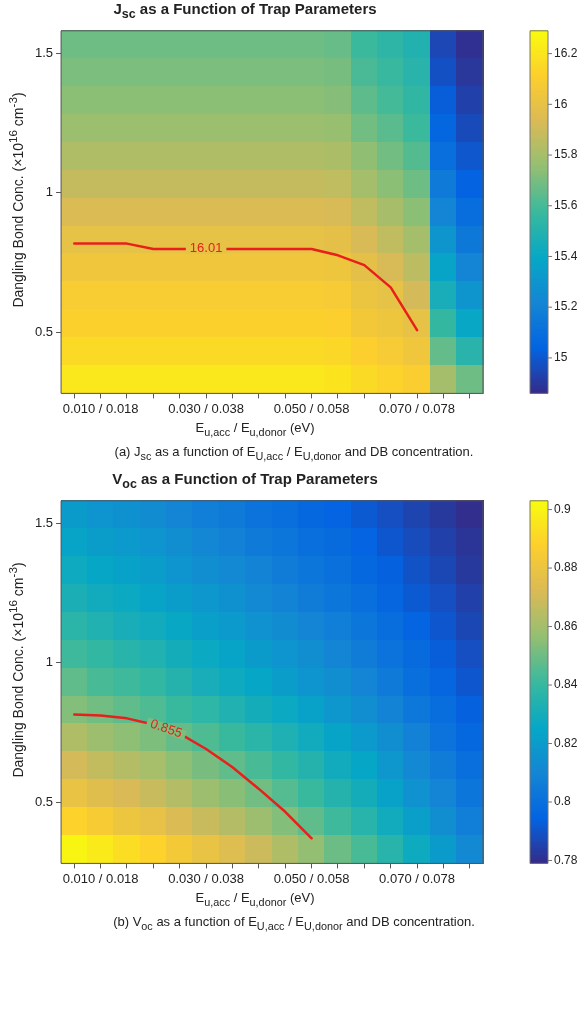 The height and width of the screenshot is (1024, 588). I want to click on chart-title: V$_{oc}$ as a Function of Trap Parameters, so click(245, 480).